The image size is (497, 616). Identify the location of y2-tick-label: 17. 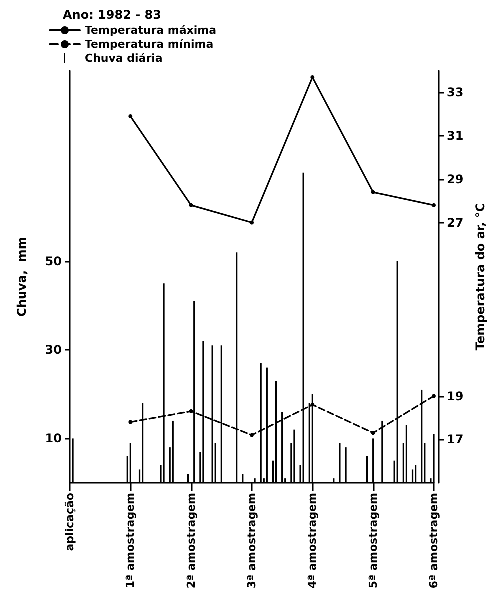
(455, 439).